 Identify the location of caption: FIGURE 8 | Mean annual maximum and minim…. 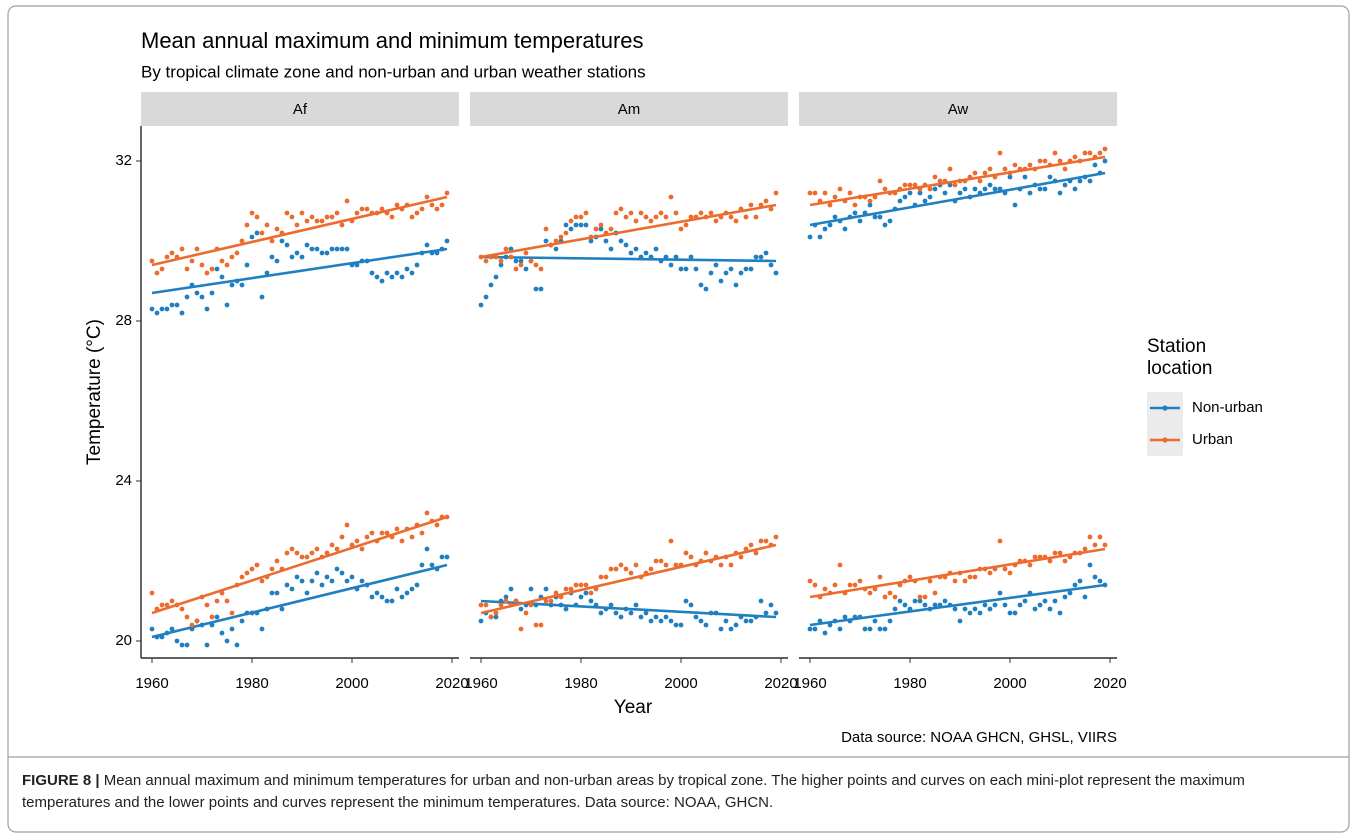
(679, 792).